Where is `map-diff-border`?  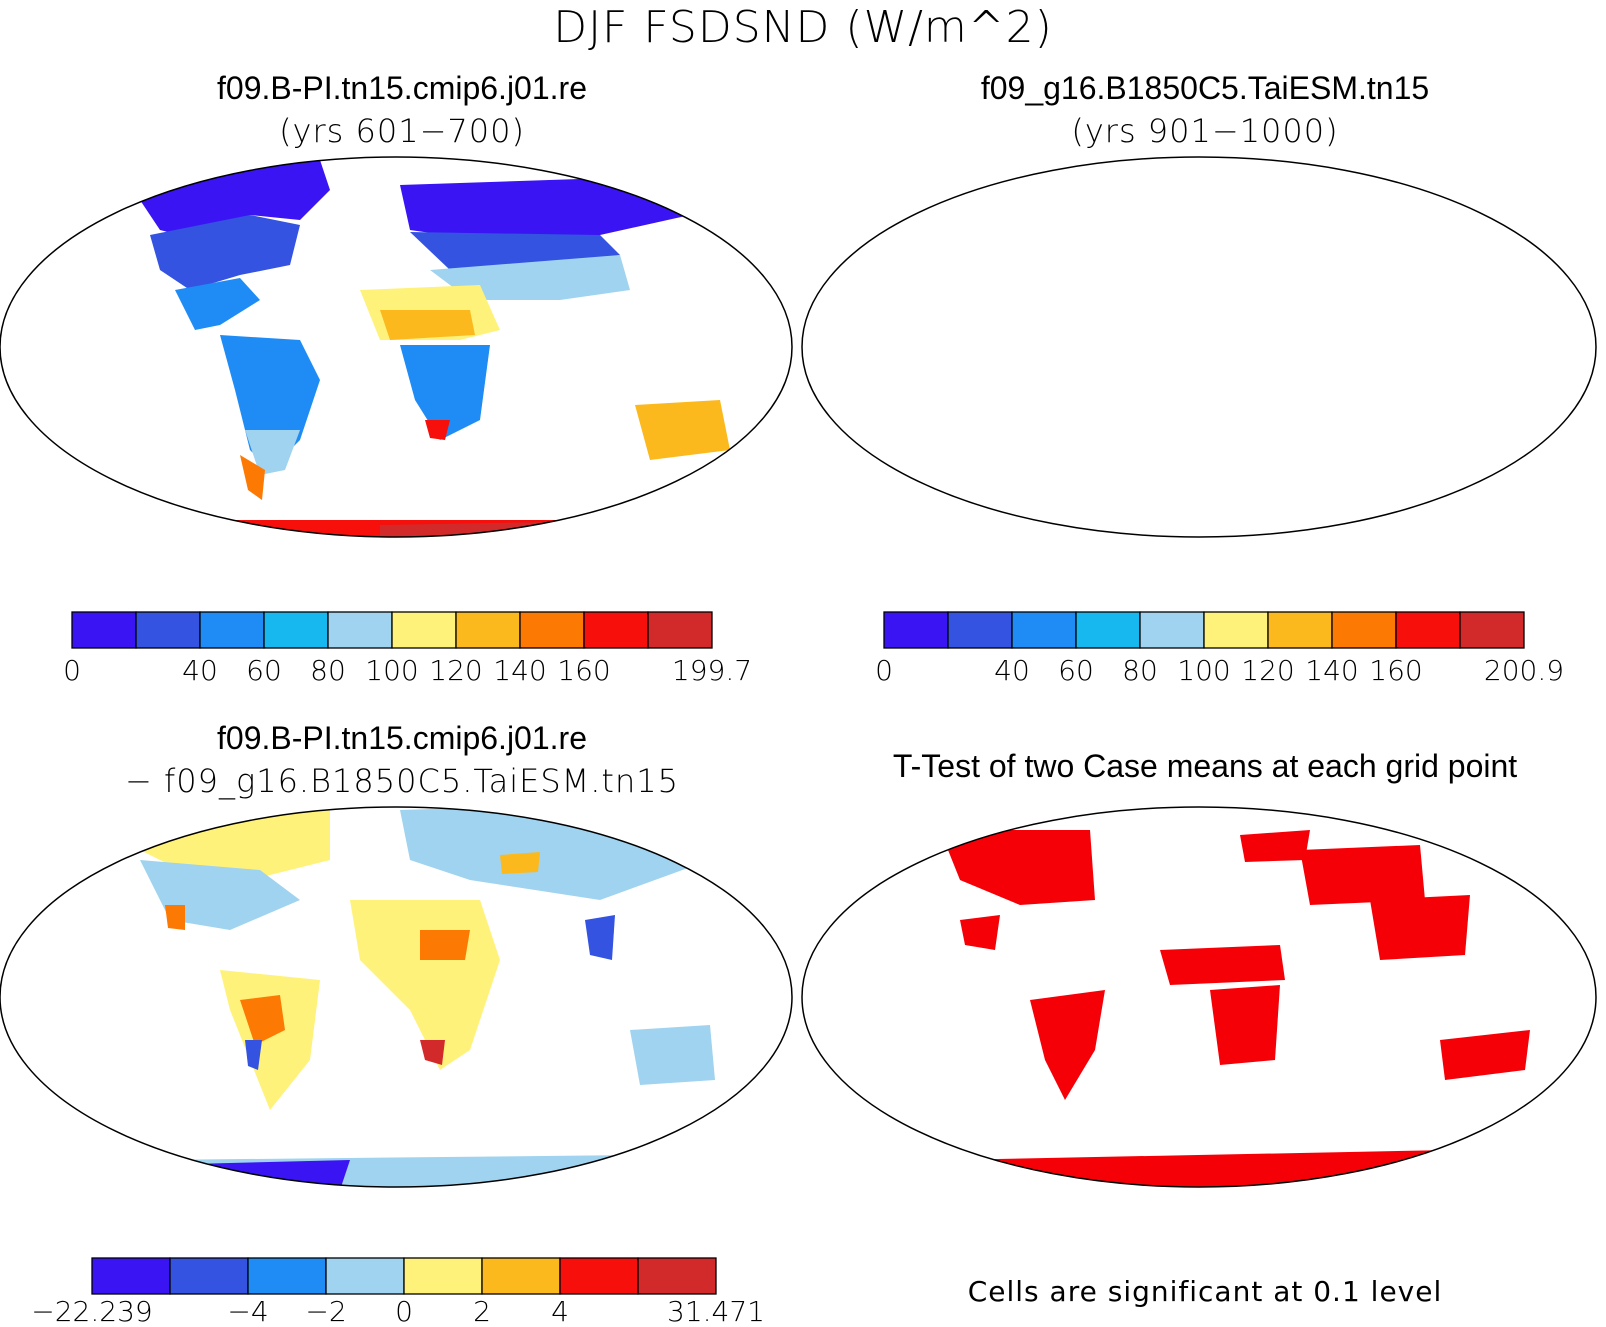
map-diff-border is located at coordinates (396, 997).